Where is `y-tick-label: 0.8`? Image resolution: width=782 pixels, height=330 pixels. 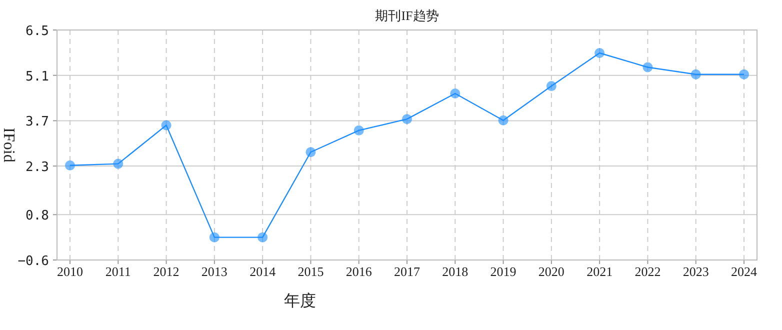 y-tick-label: 0.8 is located at coordinates (37, 216).